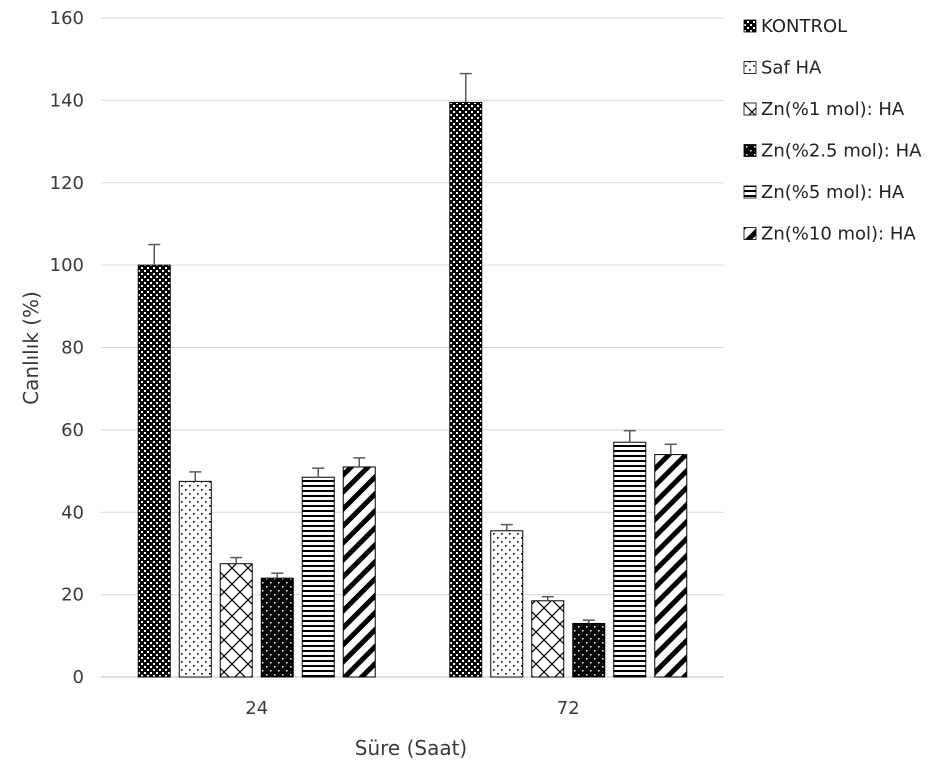  I want to click on legend-item: Zn(%1 mol): HA, so click(824, 109).